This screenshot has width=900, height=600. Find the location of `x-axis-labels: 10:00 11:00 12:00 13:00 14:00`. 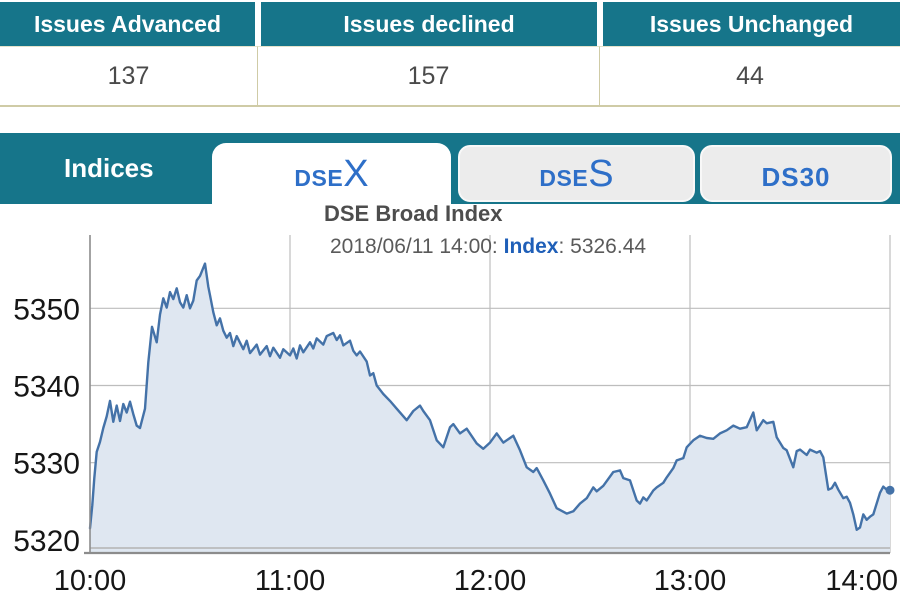

x-axis-labels: 10:00 11:00 12:00 13:00 14:00 is located at coordinates (476, 581).